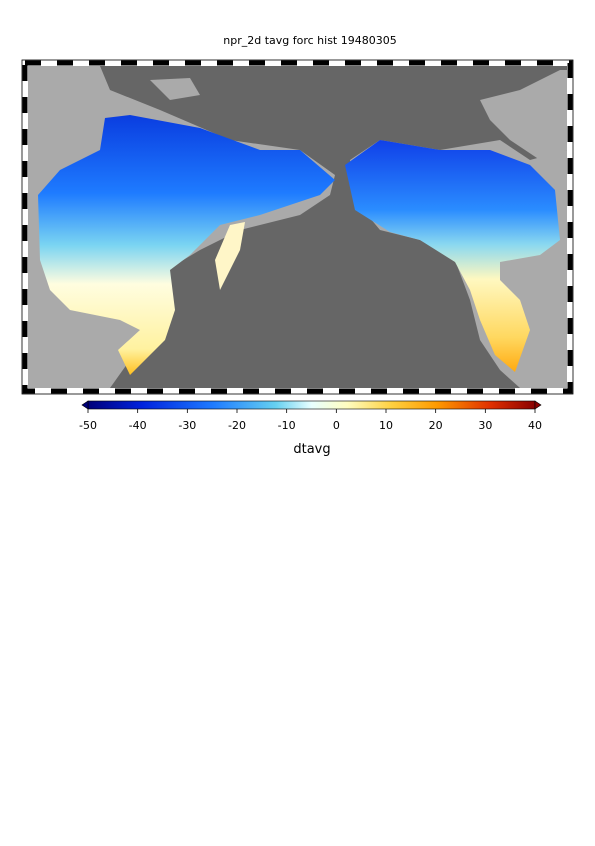 Image resolution: width=595 pixels, height=846 pixels. What do you see at coordinates (485, 425) in the screenshot?
I see `colorbar-tick-label: 30` at bounding box center [485, 425].